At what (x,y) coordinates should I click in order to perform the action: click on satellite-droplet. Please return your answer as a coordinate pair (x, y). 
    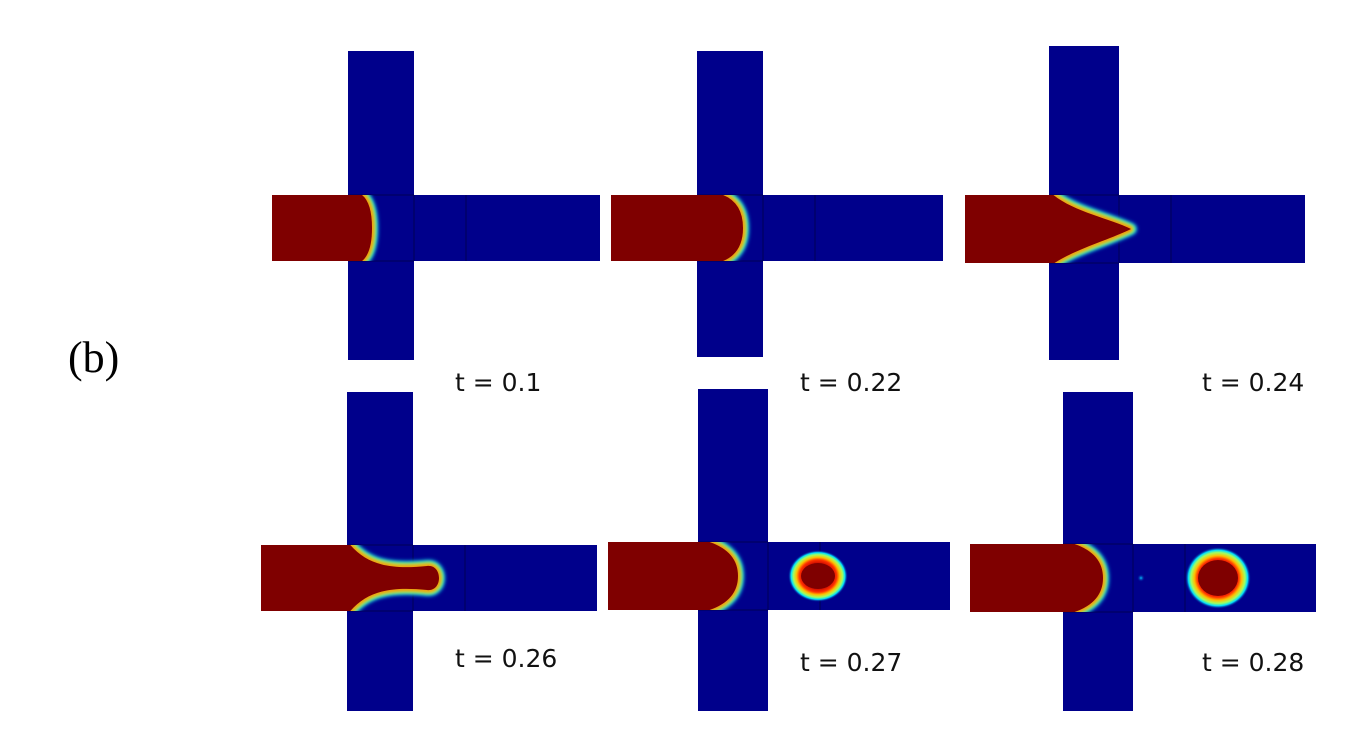
    Looking at the image, I should click on (1141, 578).